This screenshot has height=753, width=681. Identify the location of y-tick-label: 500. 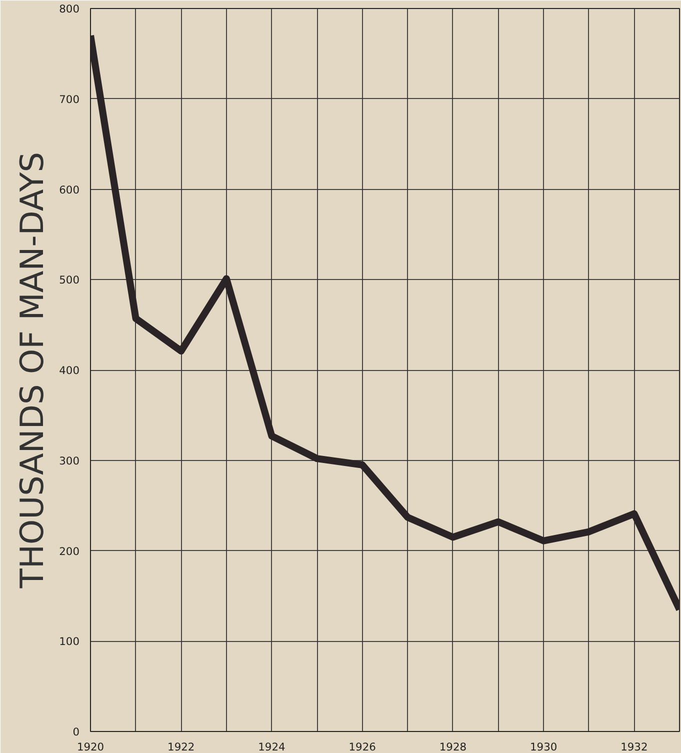
(69, 280).